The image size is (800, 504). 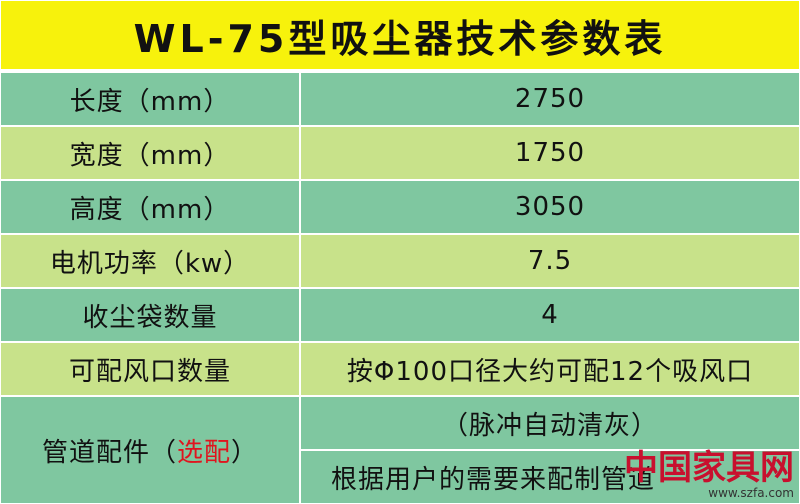 I want to click on value-cell: 4, so click(x=550, y=315).